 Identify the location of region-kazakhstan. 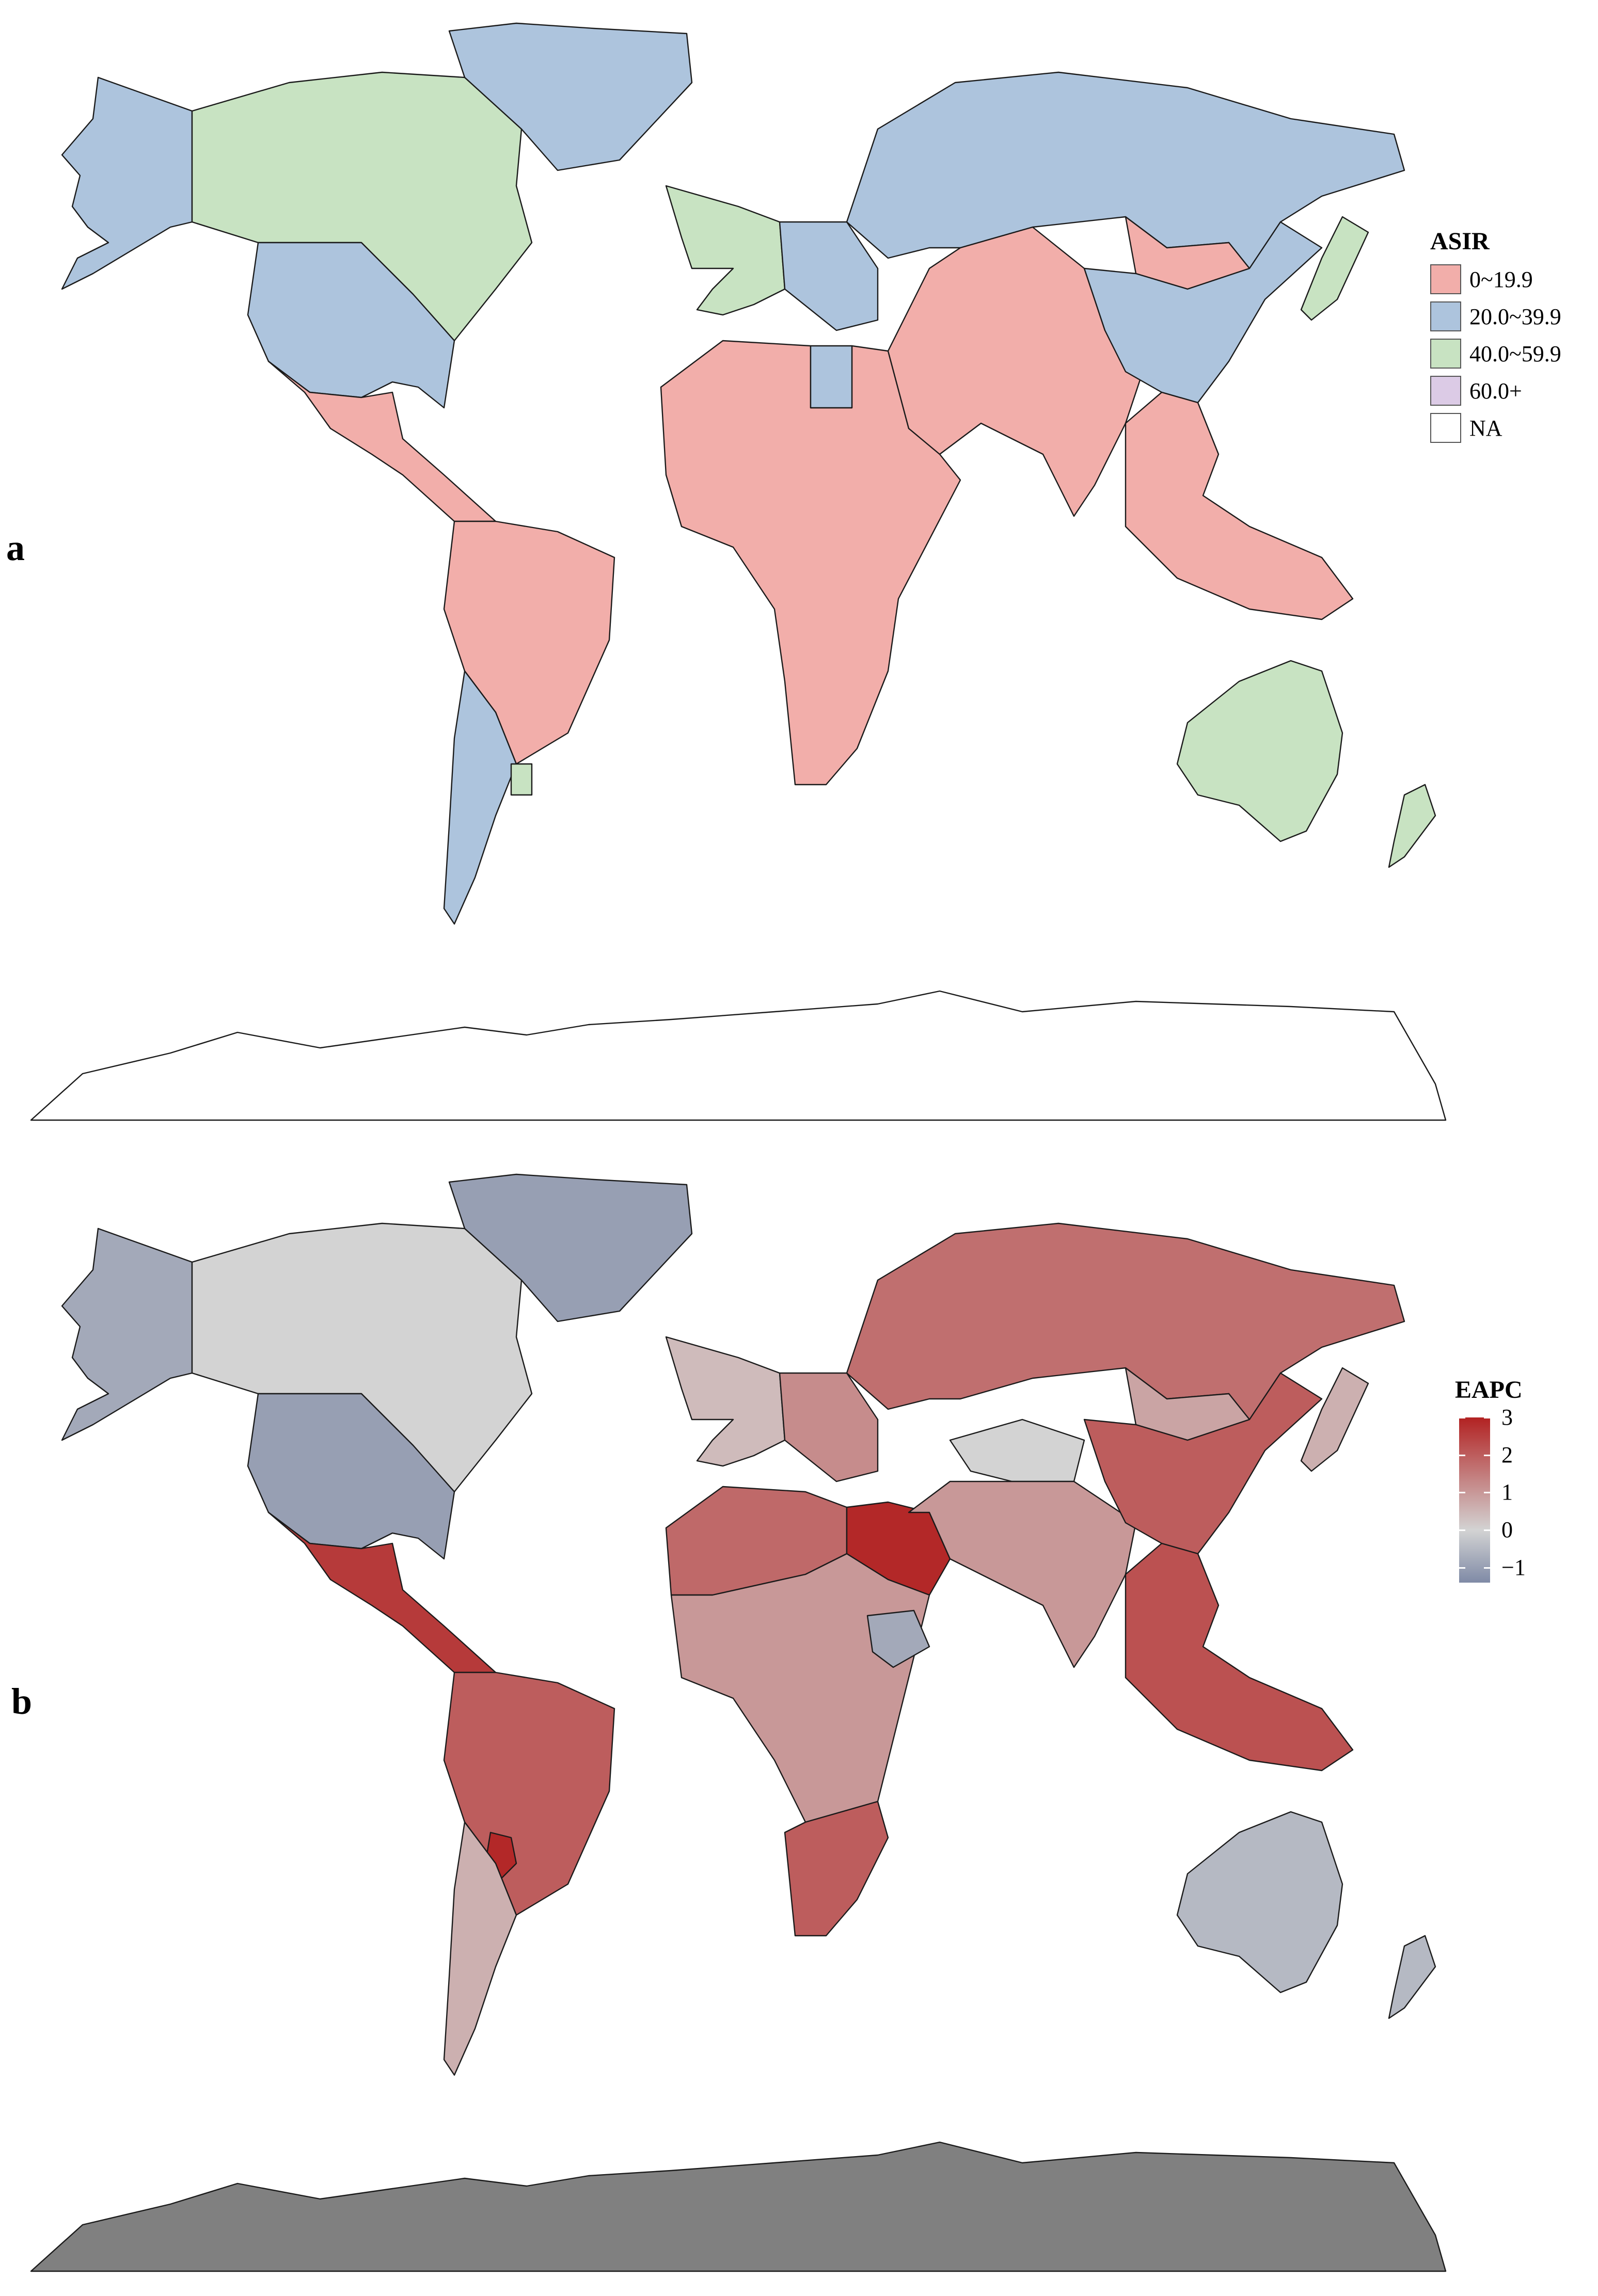
(1017, 1450).